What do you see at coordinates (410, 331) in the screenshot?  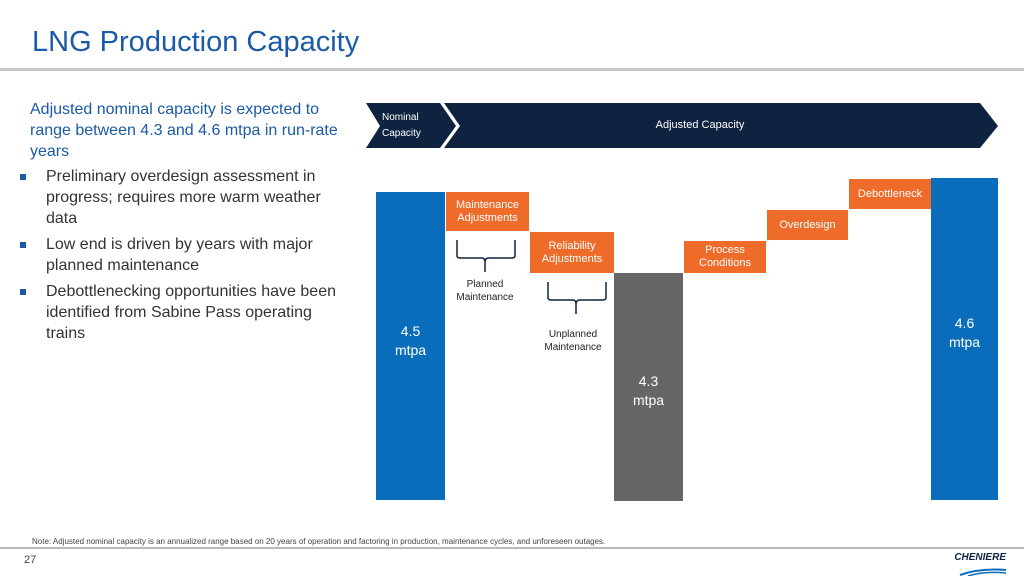 I see `value-number: 4.5` at bounding box center [410, 331].